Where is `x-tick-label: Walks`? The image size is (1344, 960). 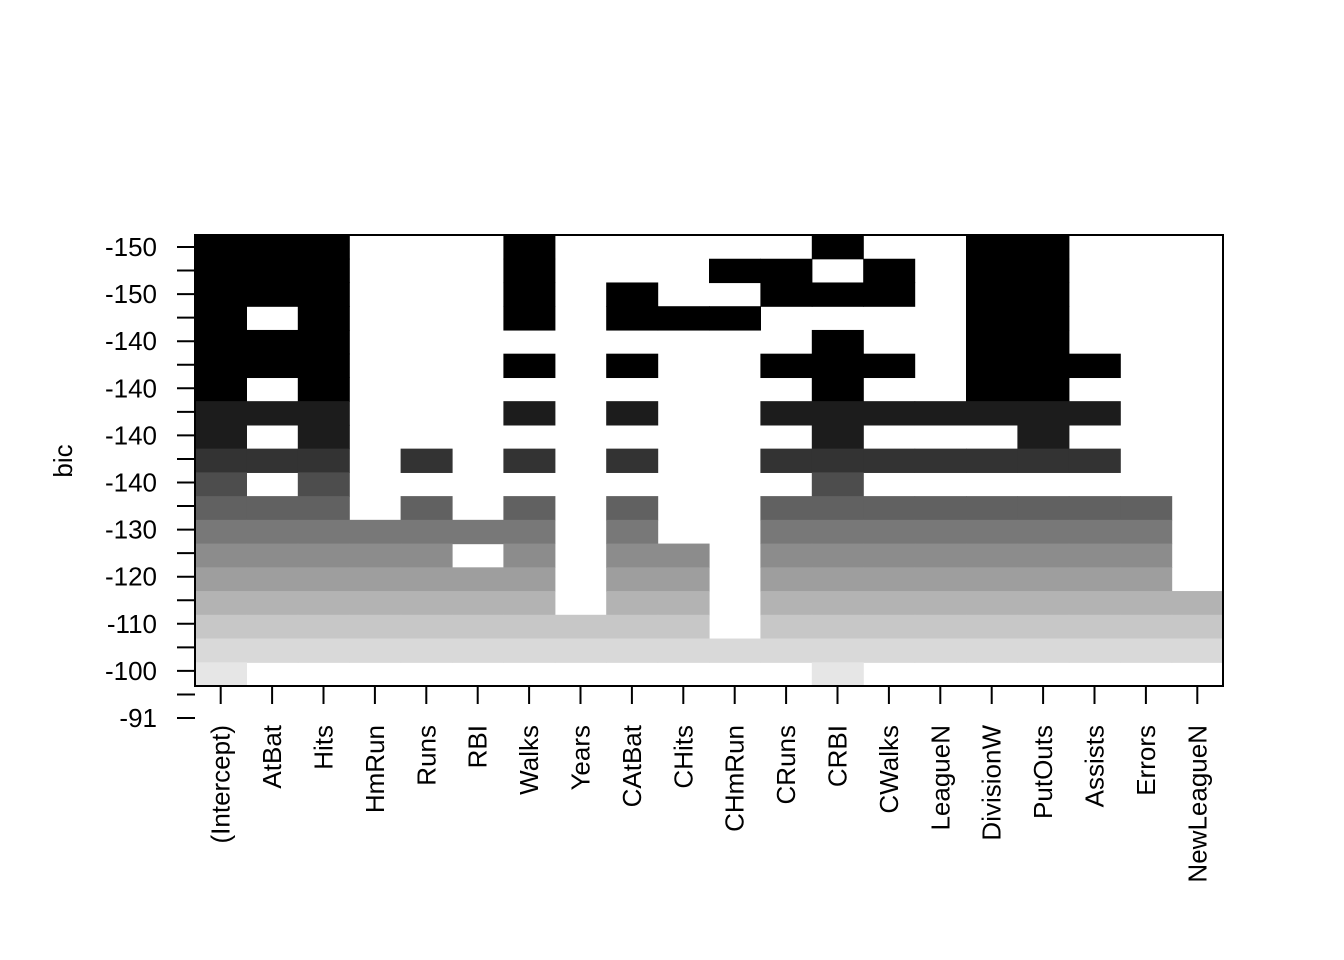
x-tick-label: Walks is located at coordinates (529, 760).